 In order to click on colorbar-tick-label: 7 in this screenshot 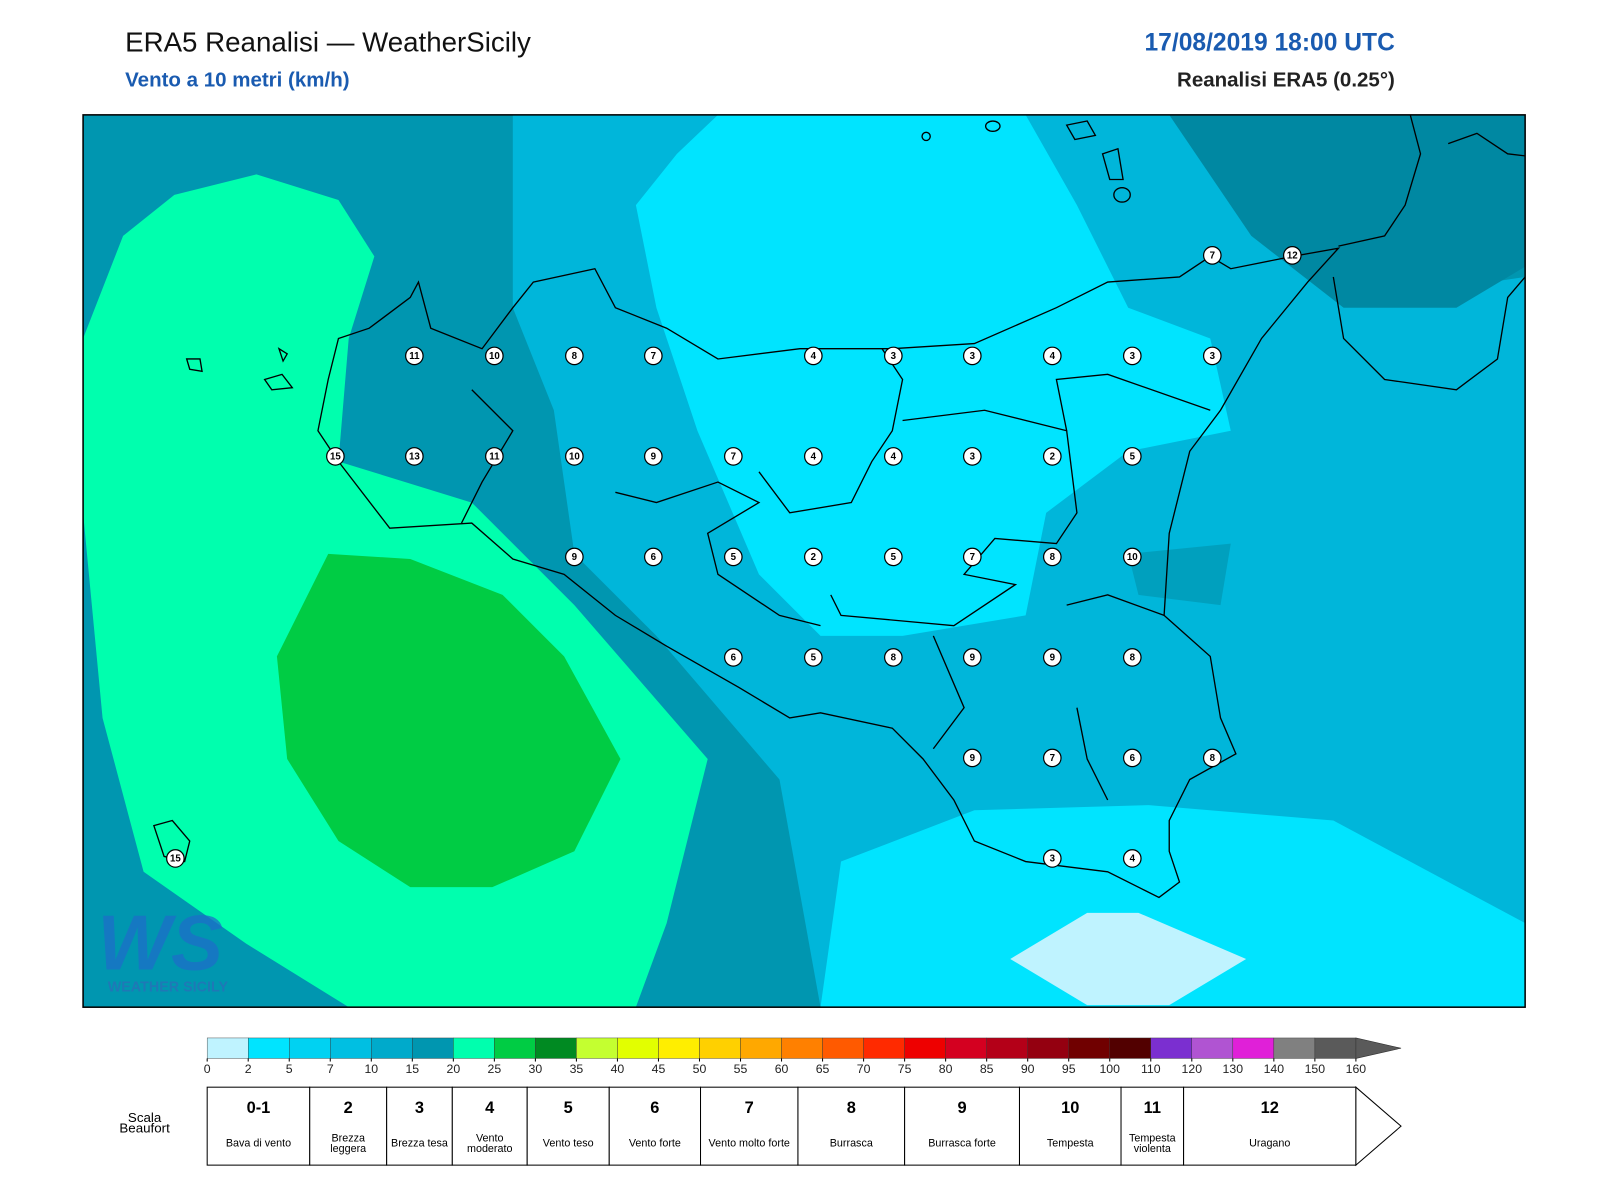, I will do `click(330, 1069)`.